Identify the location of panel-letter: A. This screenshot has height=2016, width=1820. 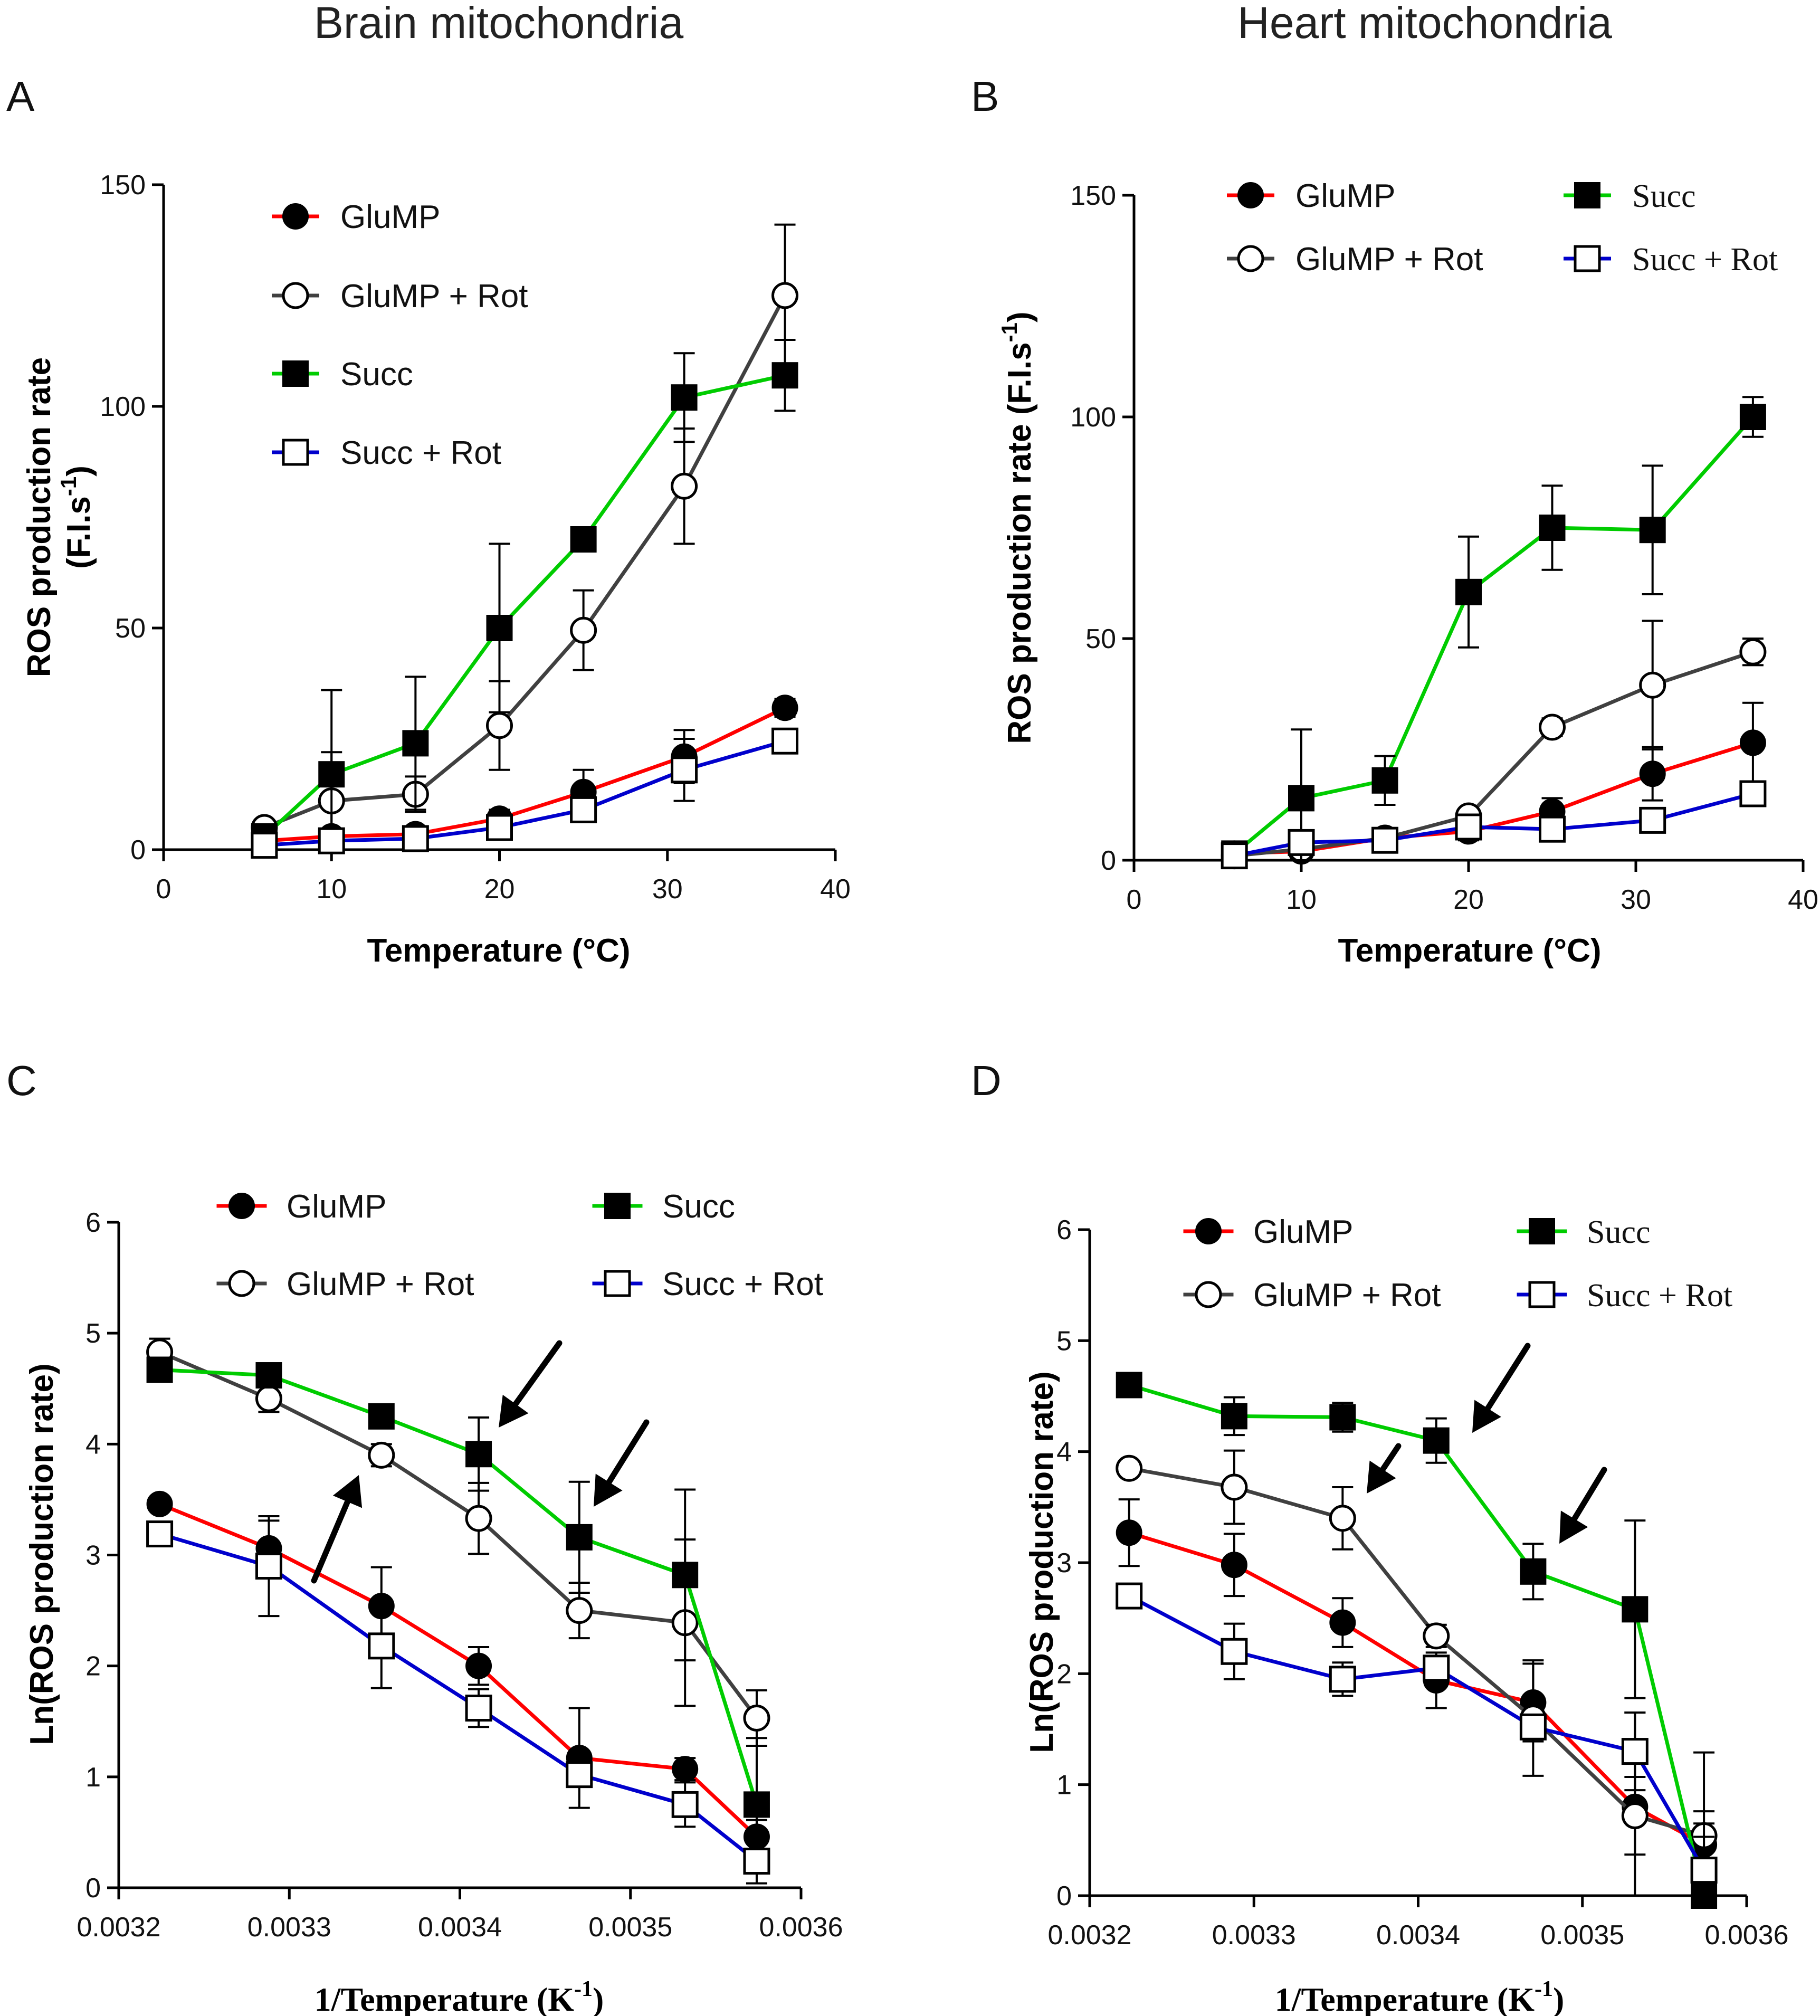
(20, 96).